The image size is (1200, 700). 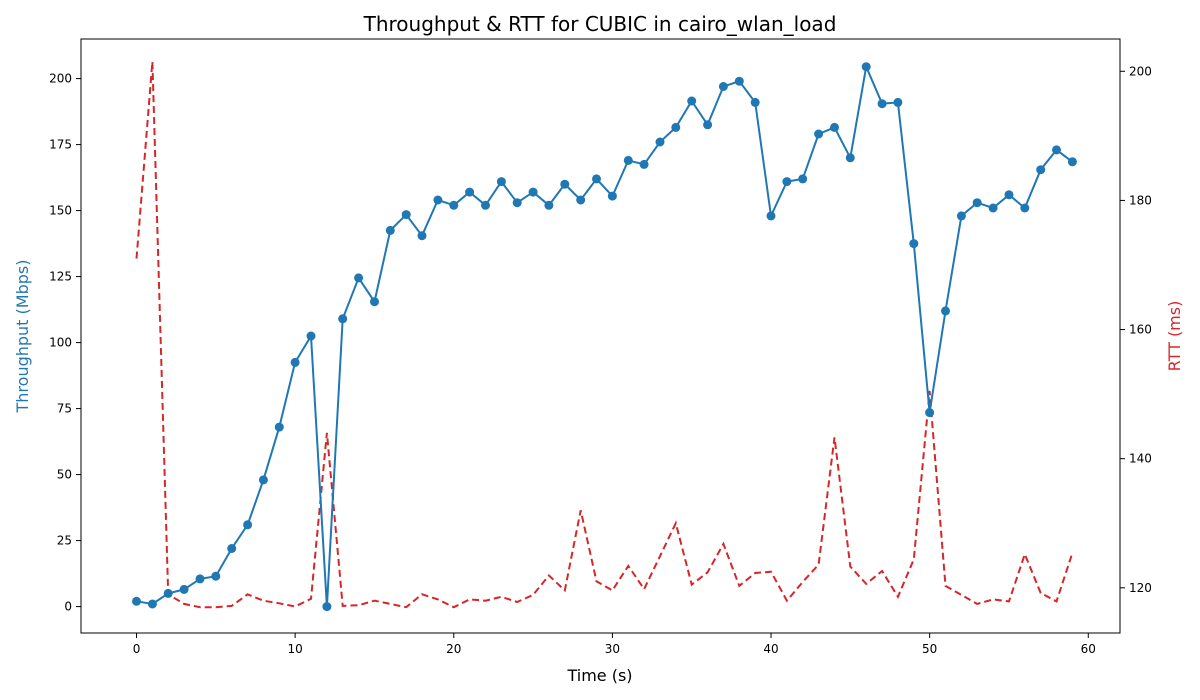 I want to click on x-tick-label: 10, so click(x=295, y=649).